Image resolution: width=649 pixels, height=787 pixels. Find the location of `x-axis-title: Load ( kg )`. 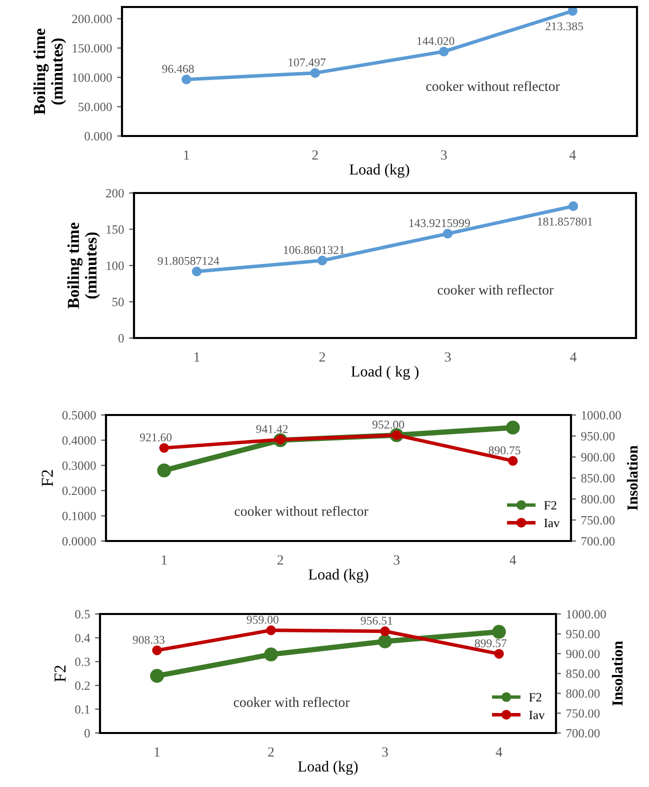

x-axis-title: Load ( kg ) is located at coordinates (384, 373).